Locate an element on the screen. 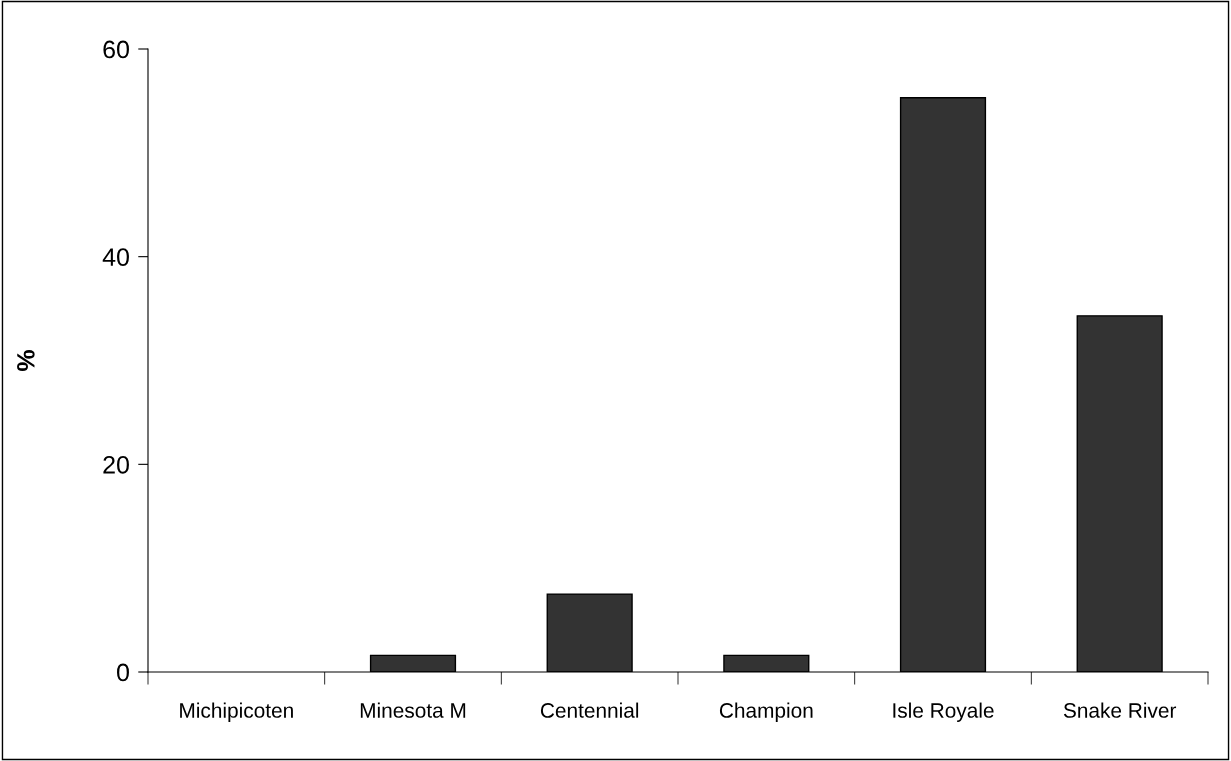 The width and height of the screenshot is (1231, 761). x-tick-label: Snake River is located at coordinates (1120, 710).